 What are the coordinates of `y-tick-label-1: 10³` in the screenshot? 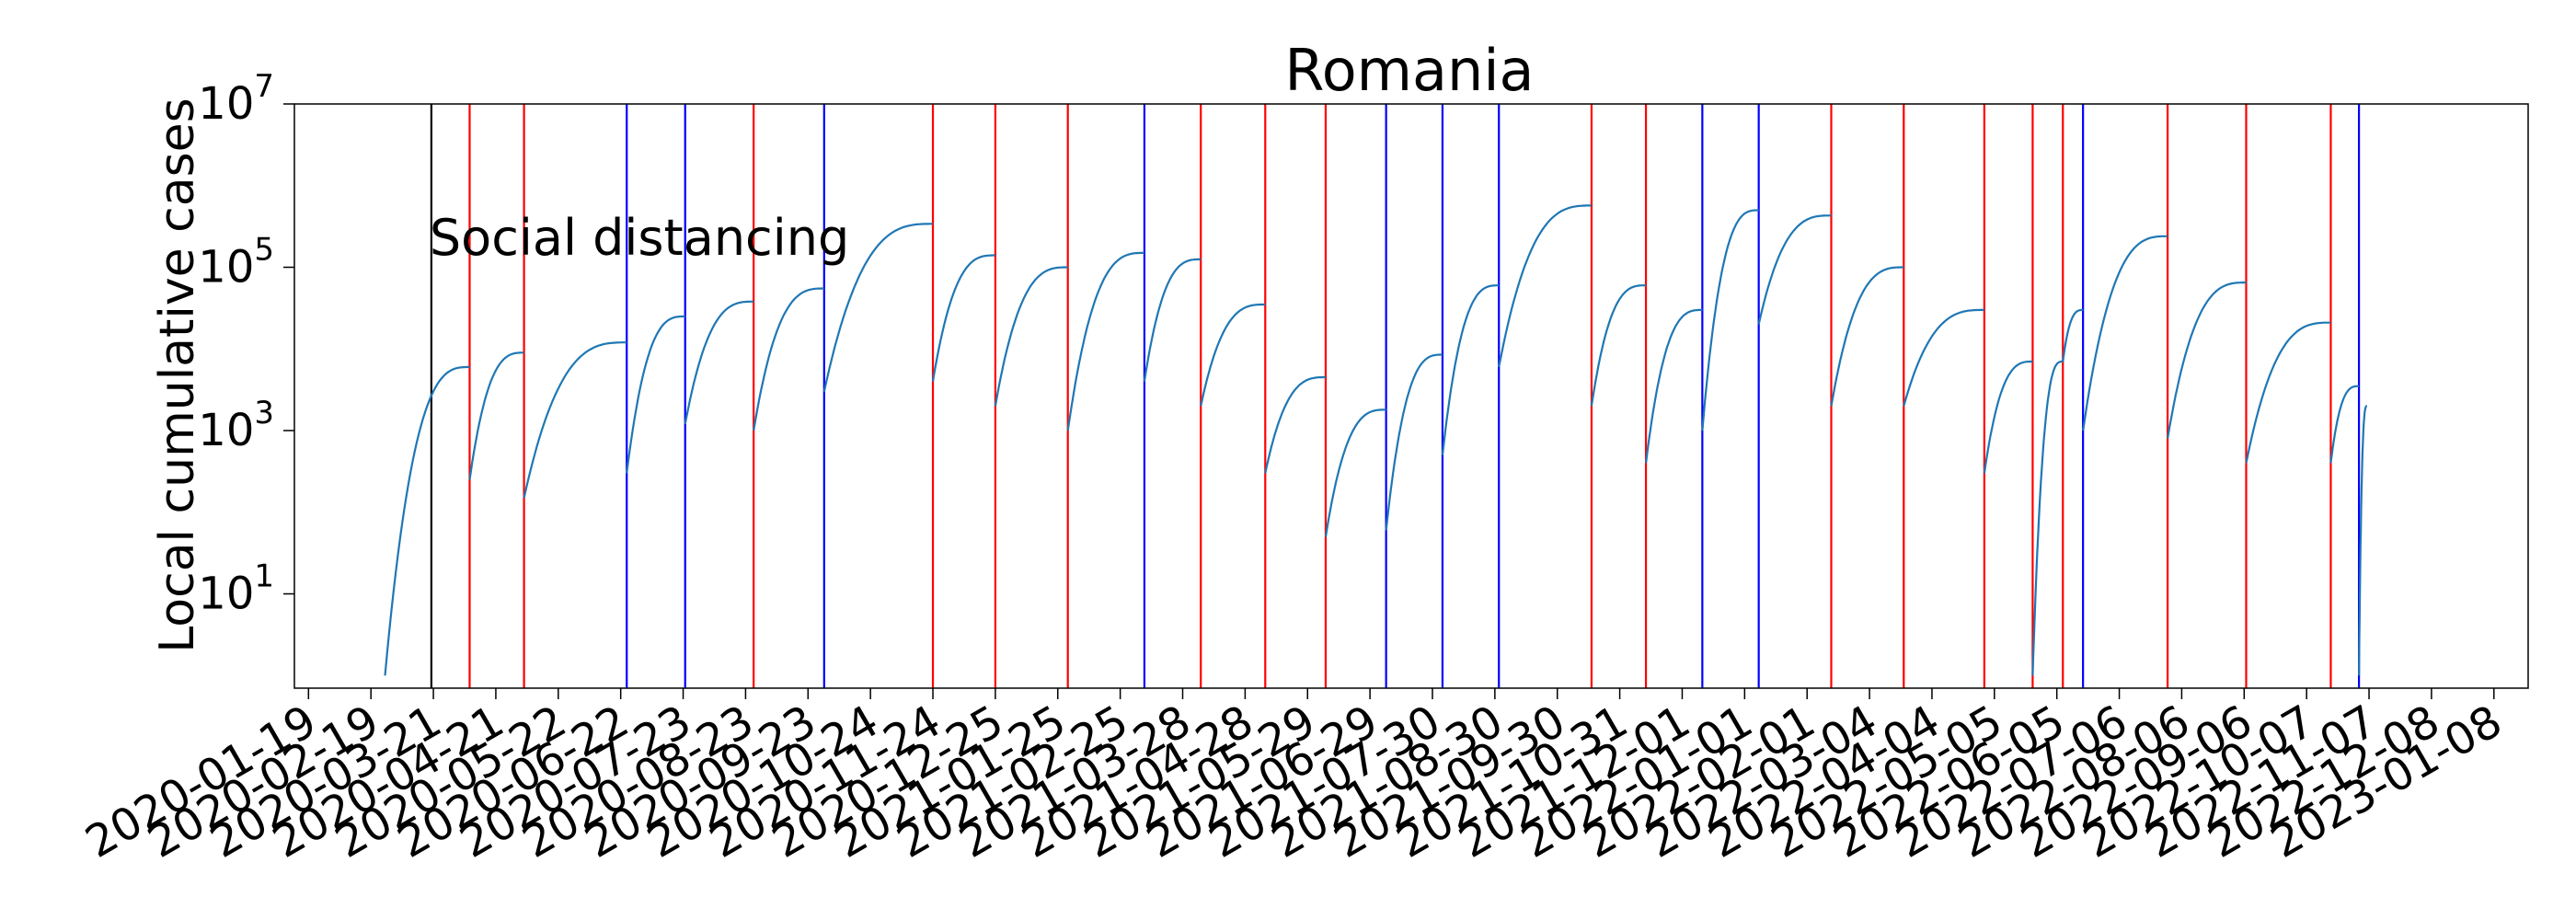 It's located at (236, 425).